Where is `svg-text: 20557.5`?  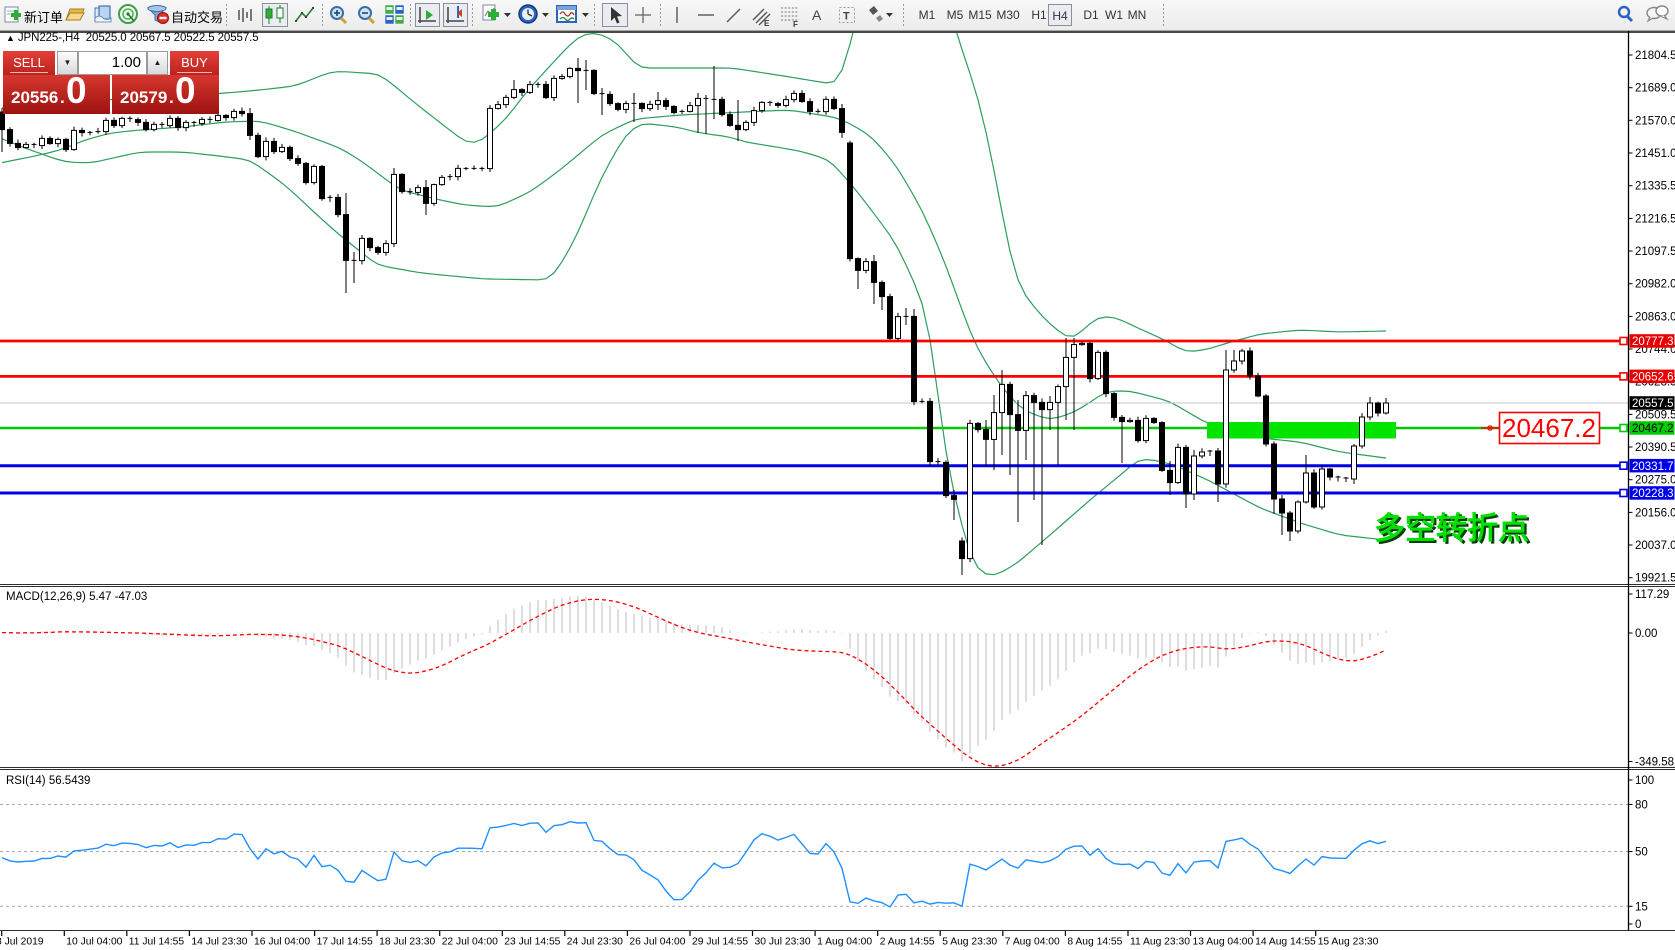 svg-text: 20557.5 is located at coordinates (1653, 404).